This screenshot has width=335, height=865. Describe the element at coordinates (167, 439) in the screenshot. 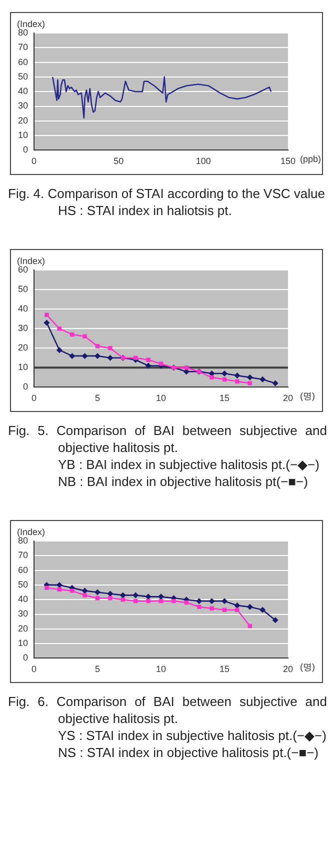

I see `text: Fig. 5. Comparison of BAI between subjective and objective halitosis pt.` at that location.